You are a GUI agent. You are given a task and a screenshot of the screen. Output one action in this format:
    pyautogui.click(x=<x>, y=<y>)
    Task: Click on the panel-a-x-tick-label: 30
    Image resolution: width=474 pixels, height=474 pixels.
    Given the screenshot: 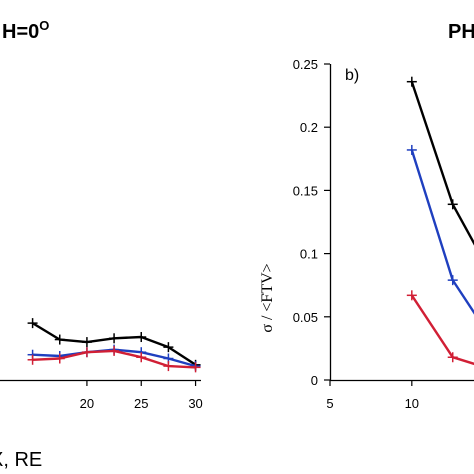 What is the action you would take?
    pyautogui.click(x=195, y=403)
    